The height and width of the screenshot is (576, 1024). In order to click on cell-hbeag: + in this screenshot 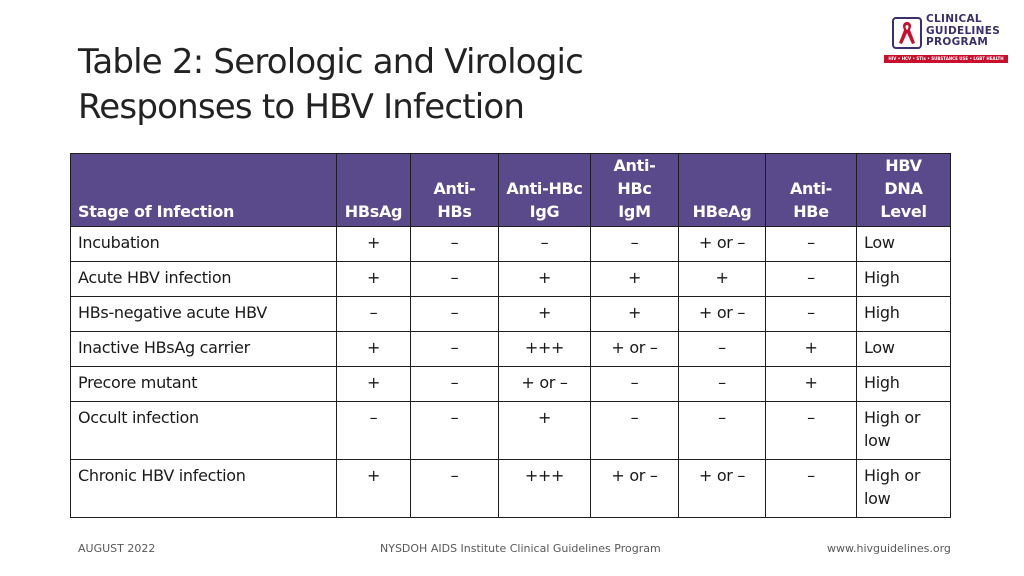, I will do `click(722, 279)`.